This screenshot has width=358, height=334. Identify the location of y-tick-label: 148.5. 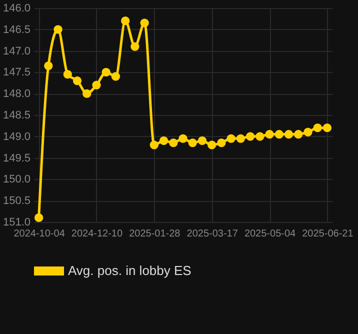
(16, 116).